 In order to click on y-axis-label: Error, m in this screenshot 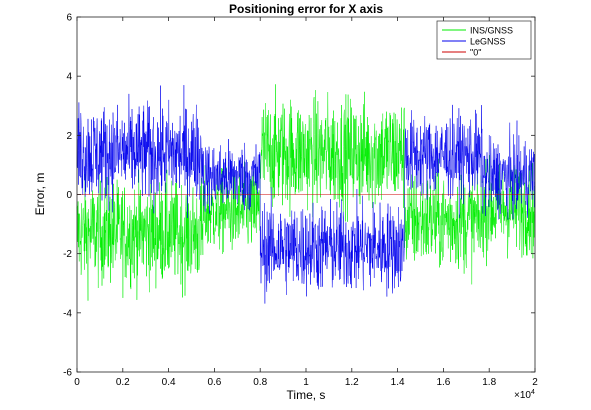, I will do `click(40, 194)`.